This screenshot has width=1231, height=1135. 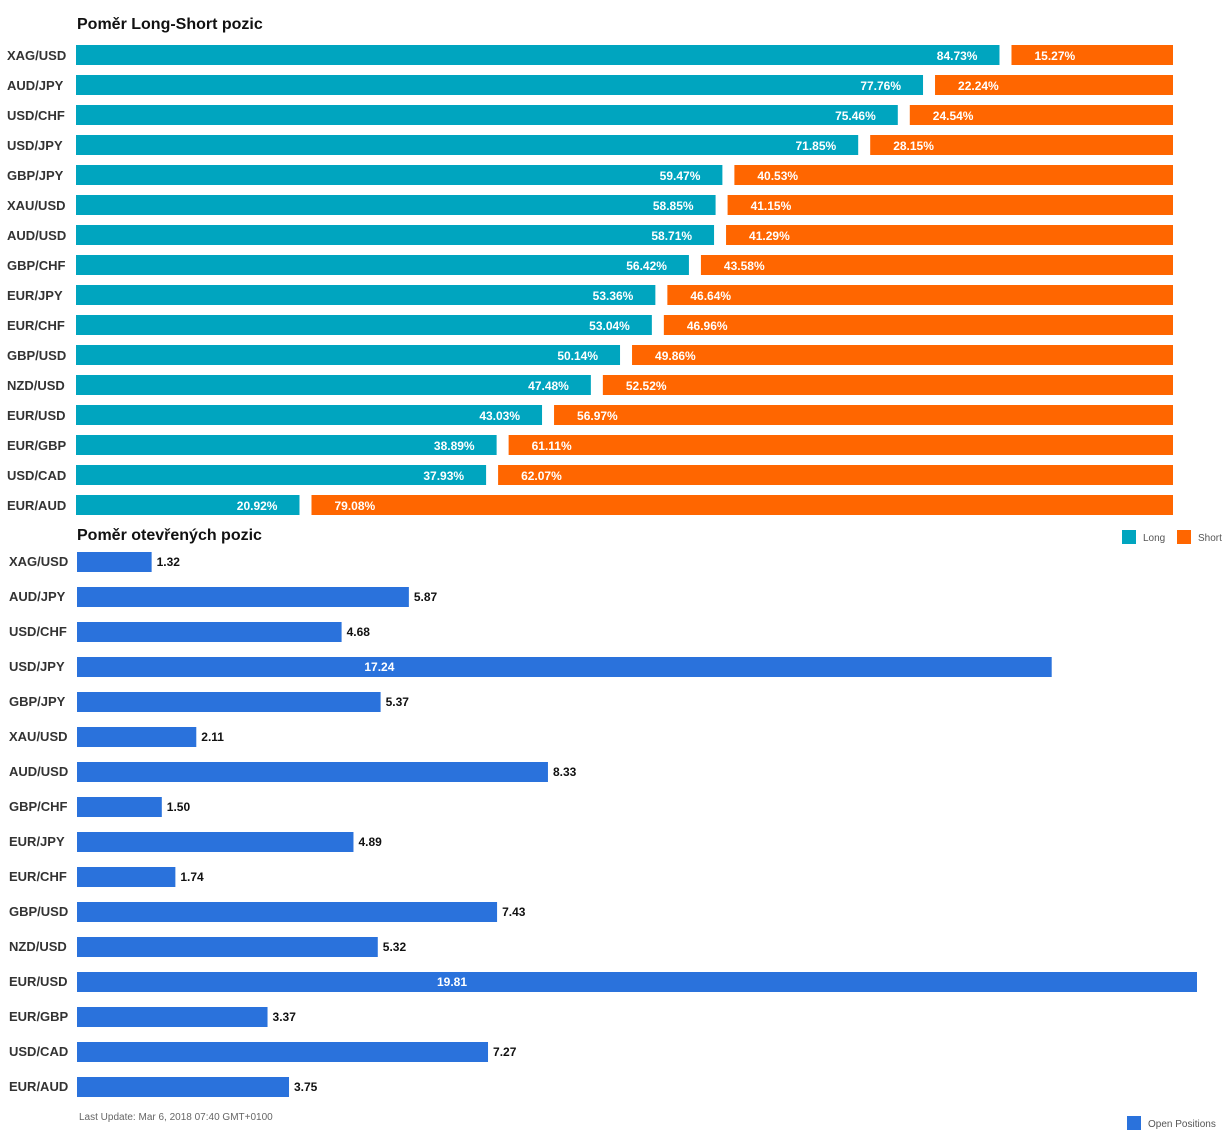 What do you see at coordinates (36, 355) in the screenshot?
I see `ls-category-label: GBP/USD` at bounding box center [36, 355].